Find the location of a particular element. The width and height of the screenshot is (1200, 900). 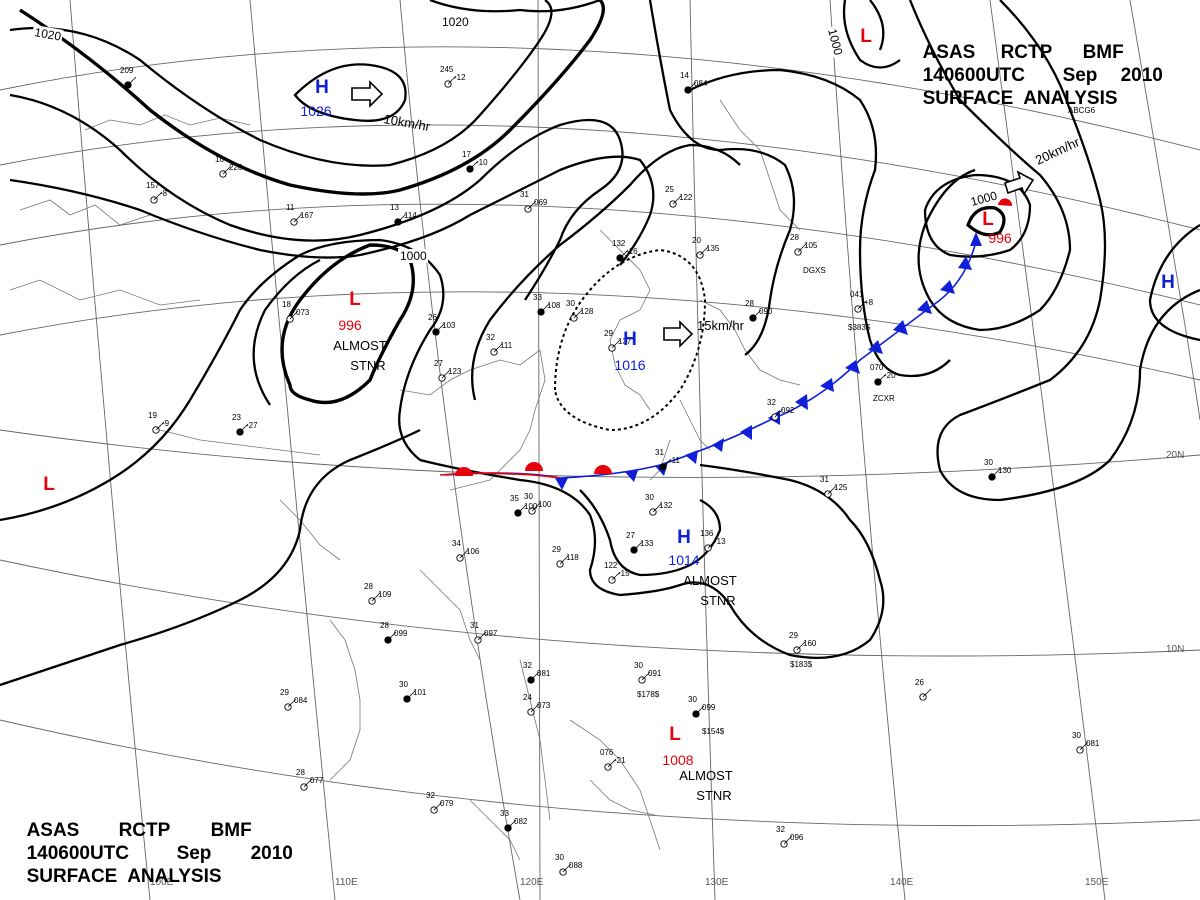

motion-speed-label: 15km/hr is located at coordinates (721, 325).